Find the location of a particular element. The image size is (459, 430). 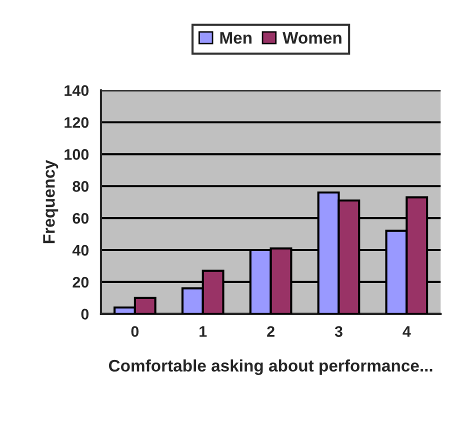

x-tick-label: 2 is located at coordinates (270, 331).